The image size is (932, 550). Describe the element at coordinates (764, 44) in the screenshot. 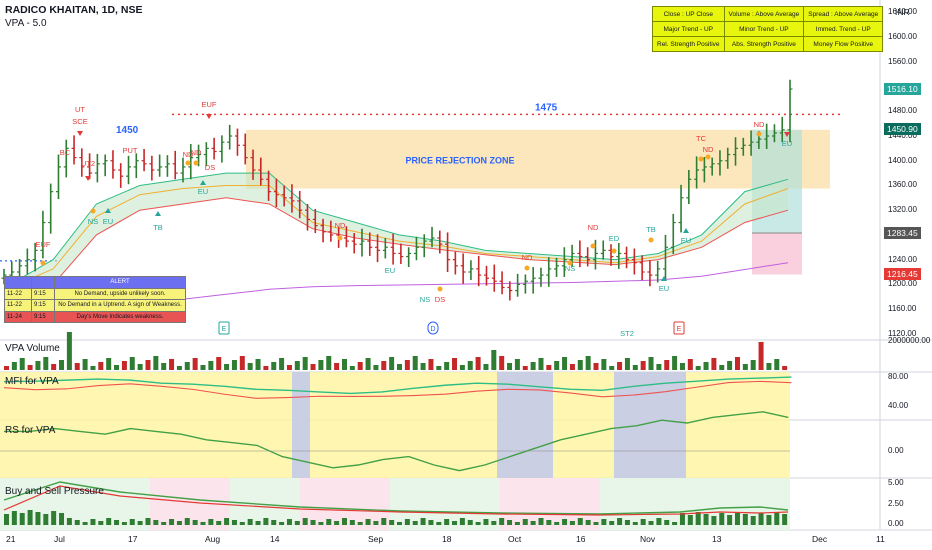

I see `status-cell: Abs. Strength Positive` at that location.